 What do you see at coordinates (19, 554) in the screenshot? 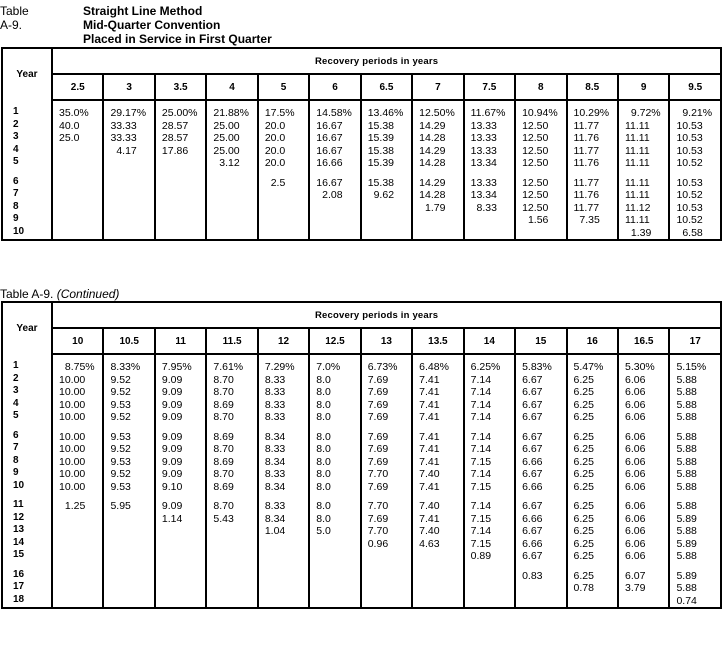
I see `year-label: 15` at bounding box center [19, 554].